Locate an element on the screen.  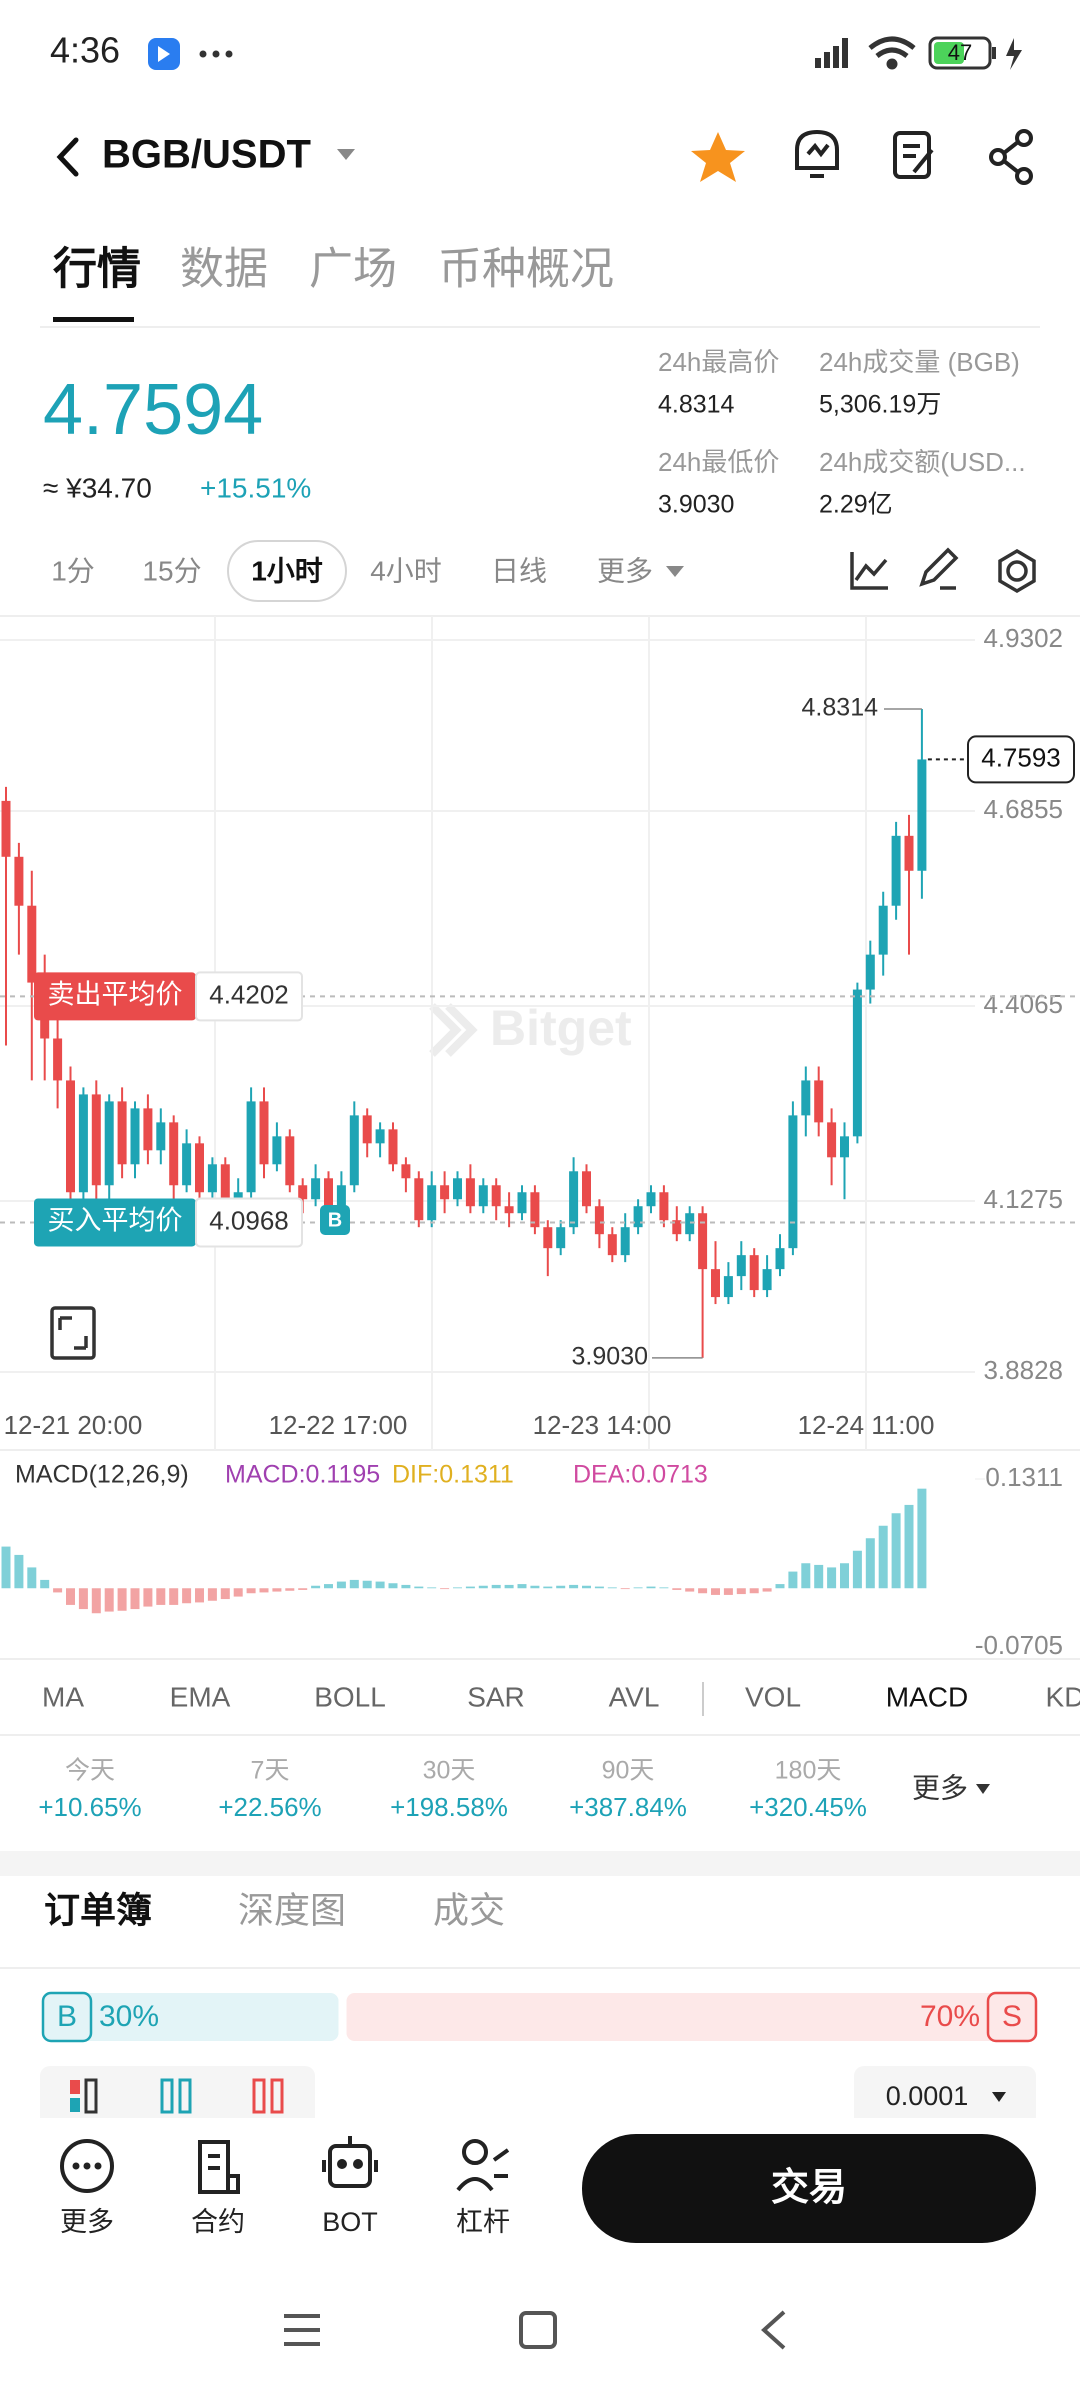
favorite-star is located at coordinates (718, 157).